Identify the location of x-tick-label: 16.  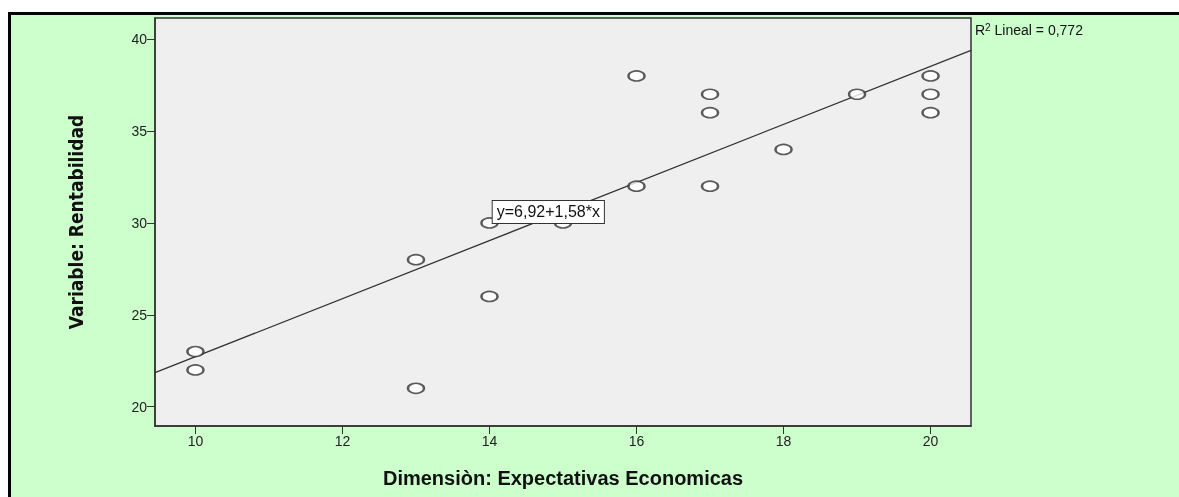
(636, 441).